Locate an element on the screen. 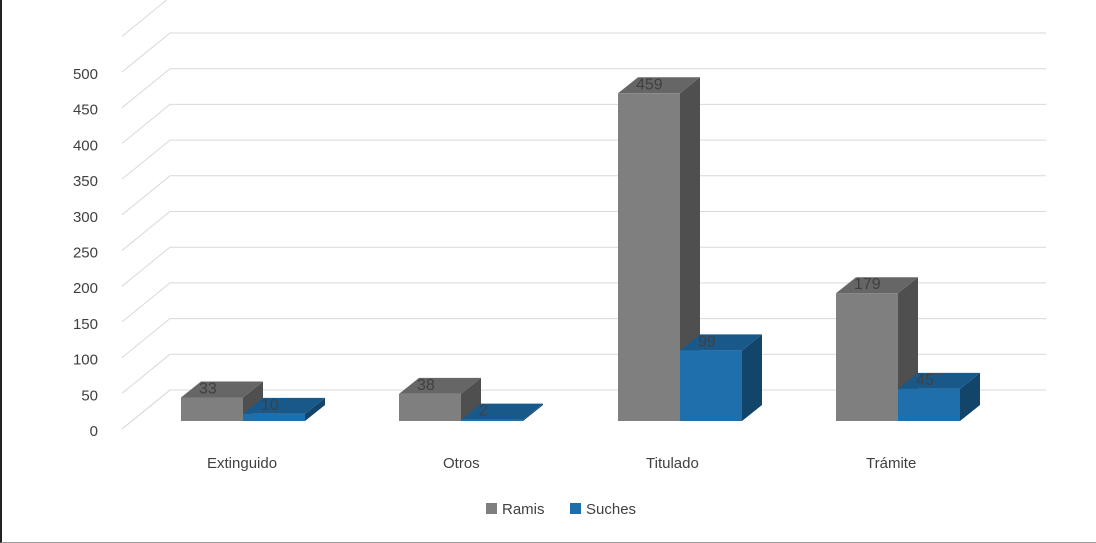 The image size is (1096, 543). y-tick-label: 250 is located at coordinates (85, 253).